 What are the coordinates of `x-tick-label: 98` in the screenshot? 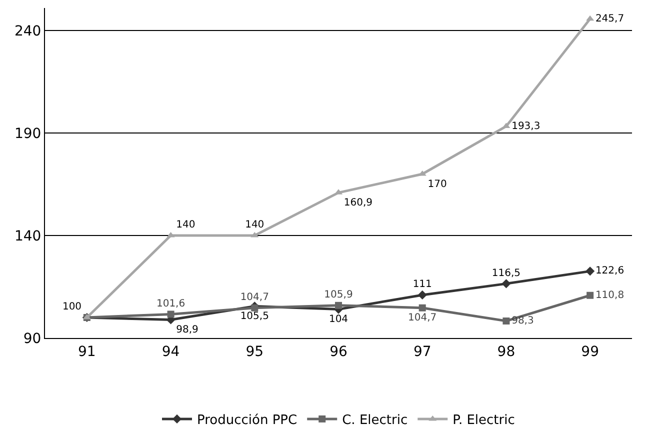 It's located at (506, 352).